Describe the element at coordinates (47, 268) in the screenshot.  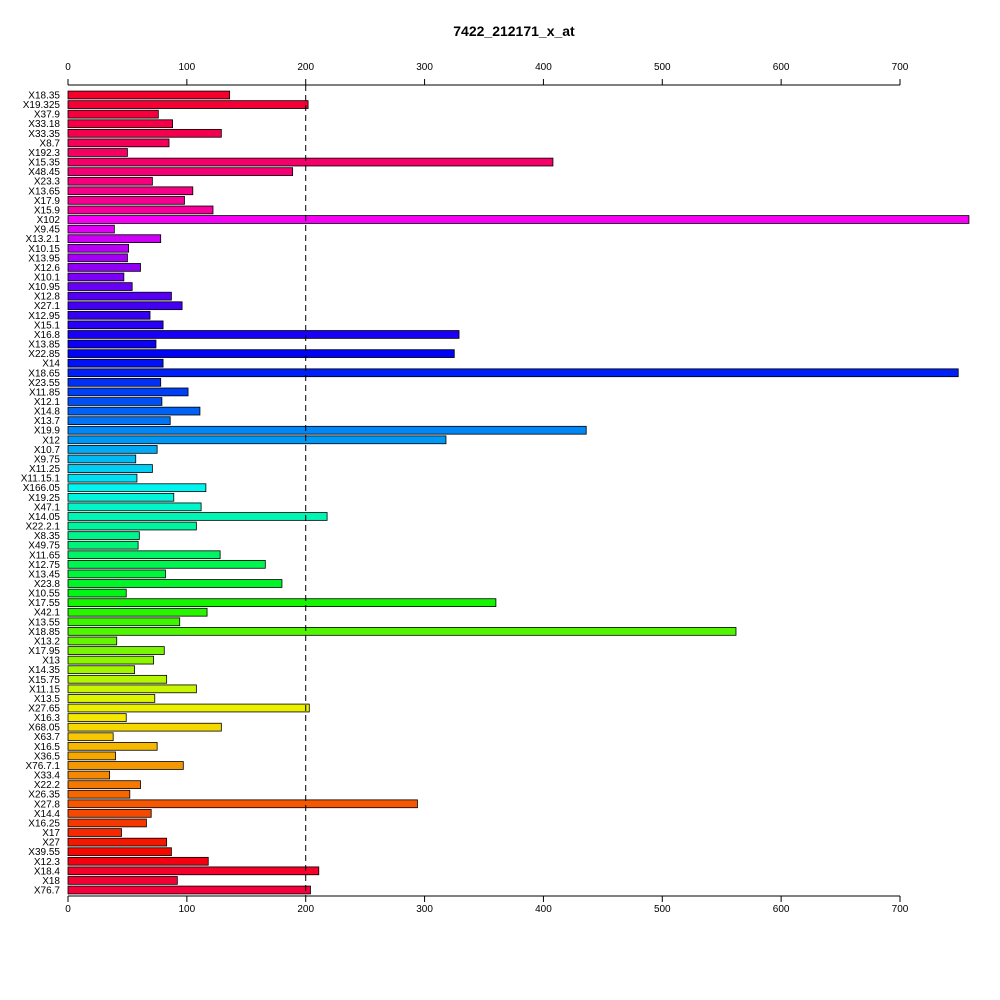
I see `category-label: X12.6` at that location.